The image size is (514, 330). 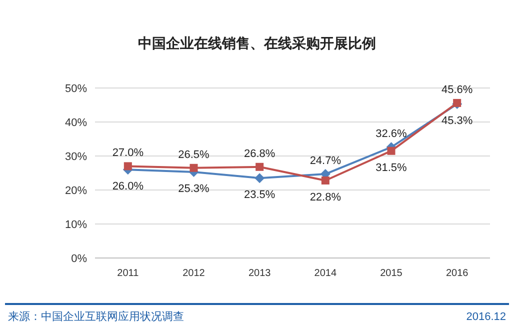 What do you see at coordinates (76, 123) in the screenshot?
I see `y-tick-label: 40%` at bounding box center [76, 123].